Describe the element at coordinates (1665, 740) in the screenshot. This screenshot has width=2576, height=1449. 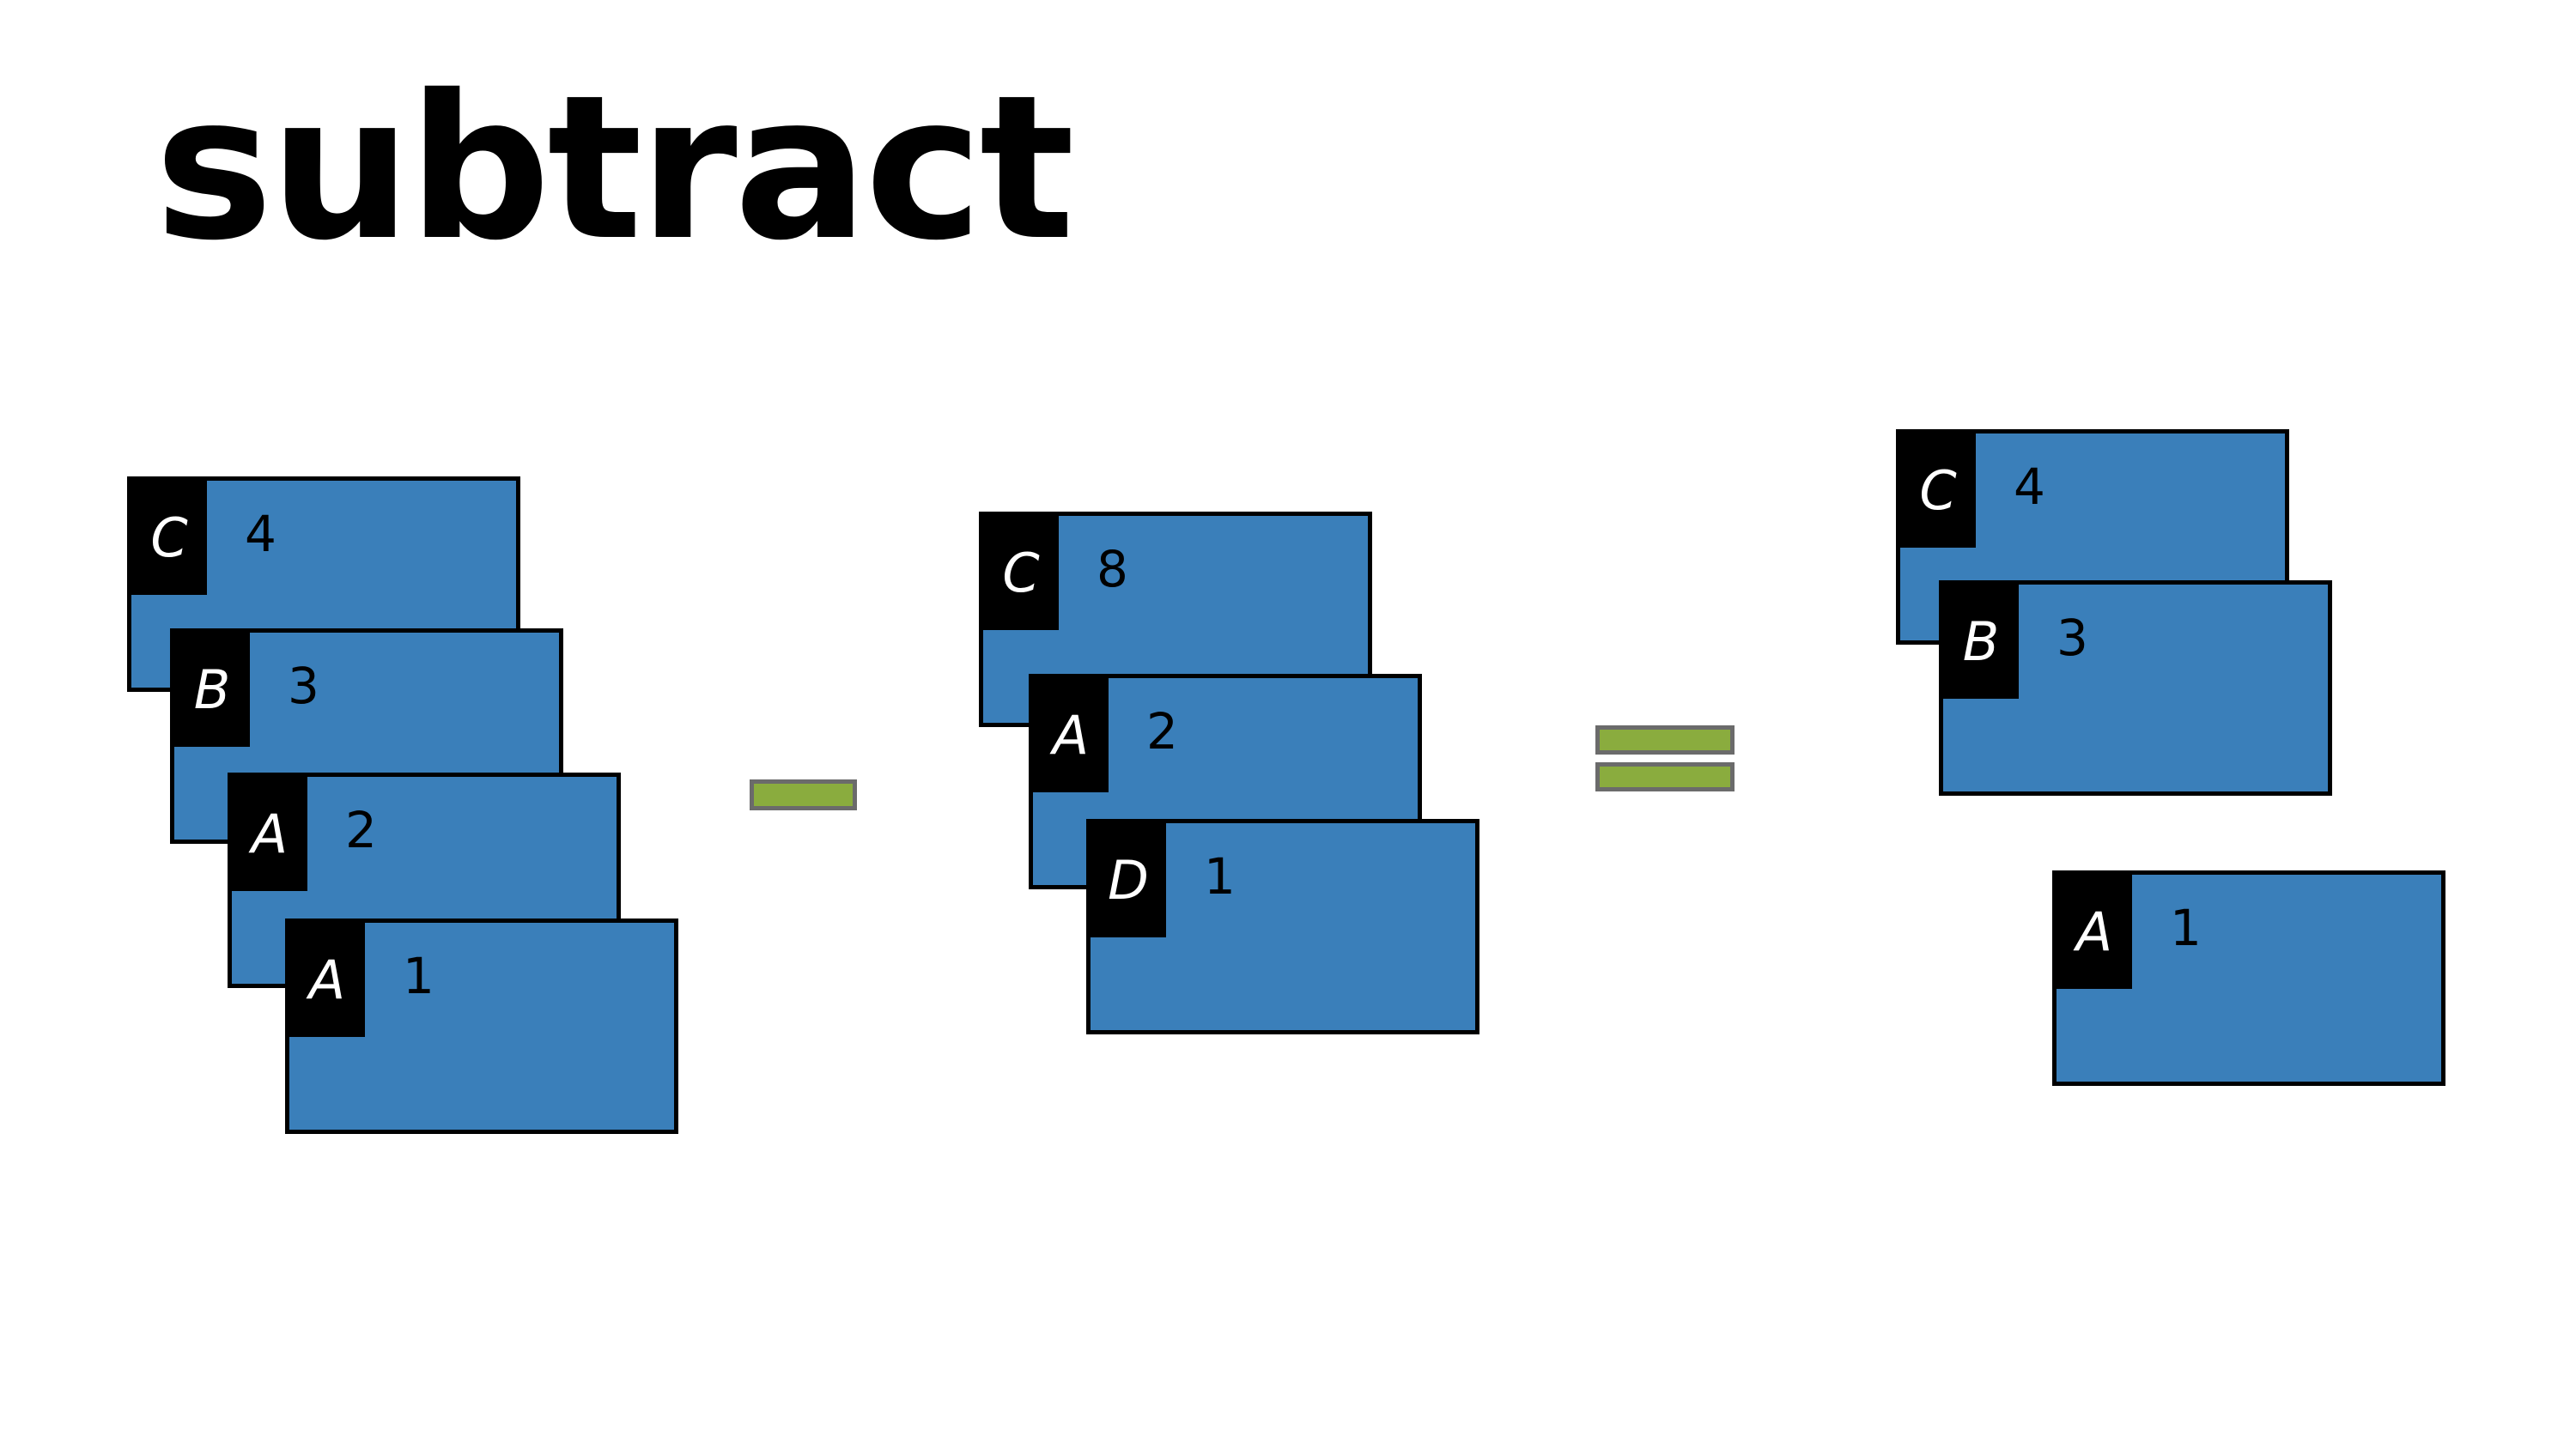
I see `equals-bar-top` at that location.